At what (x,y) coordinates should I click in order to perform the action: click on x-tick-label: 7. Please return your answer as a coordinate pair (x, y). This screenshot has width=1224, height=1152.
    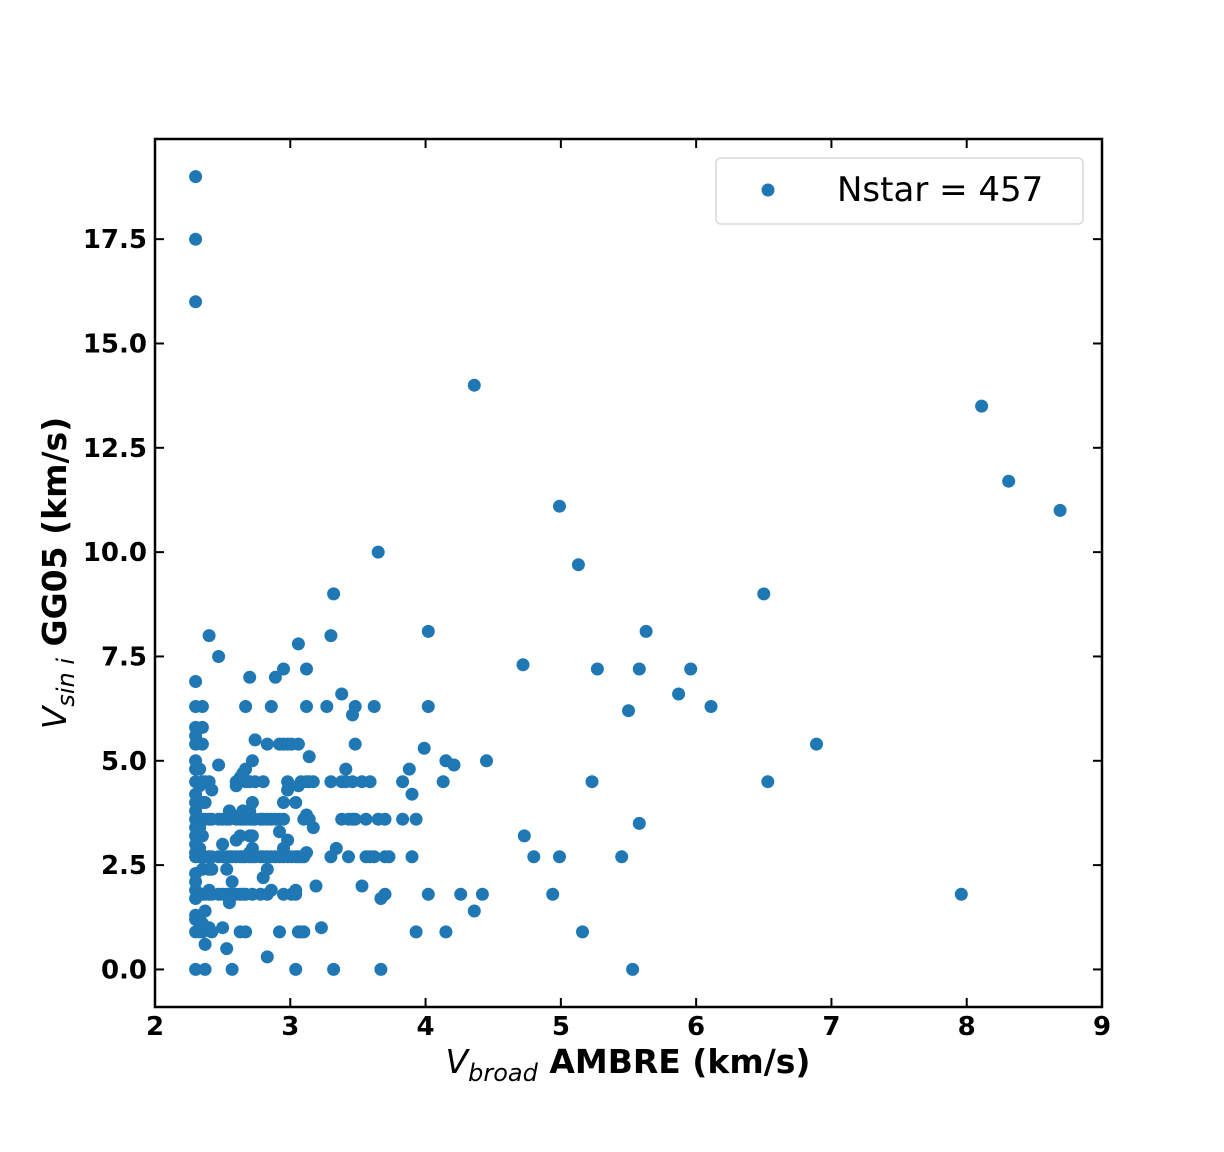
    Looking at the image, I should click on (831, 1027).